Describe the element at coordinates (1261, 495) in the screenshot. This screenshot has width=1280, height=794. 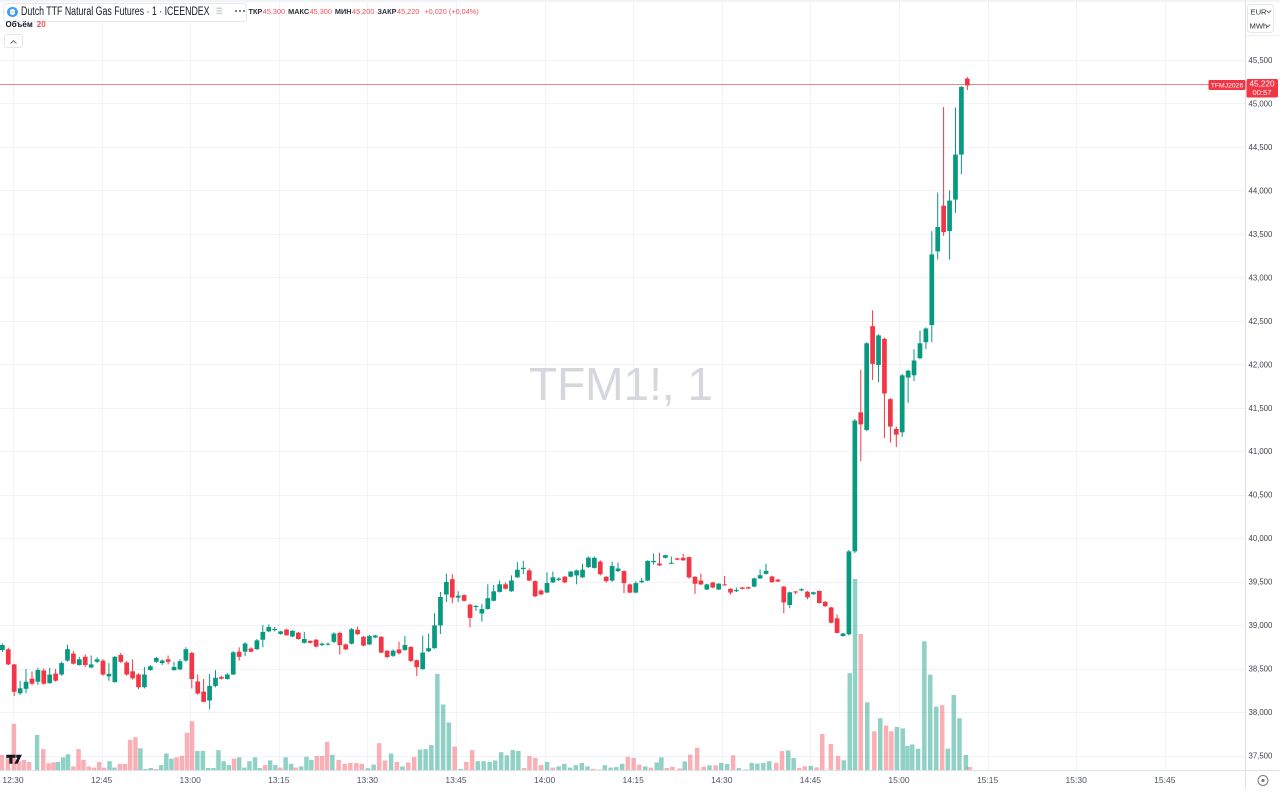
I see `svg-text: 40,500` at that location.